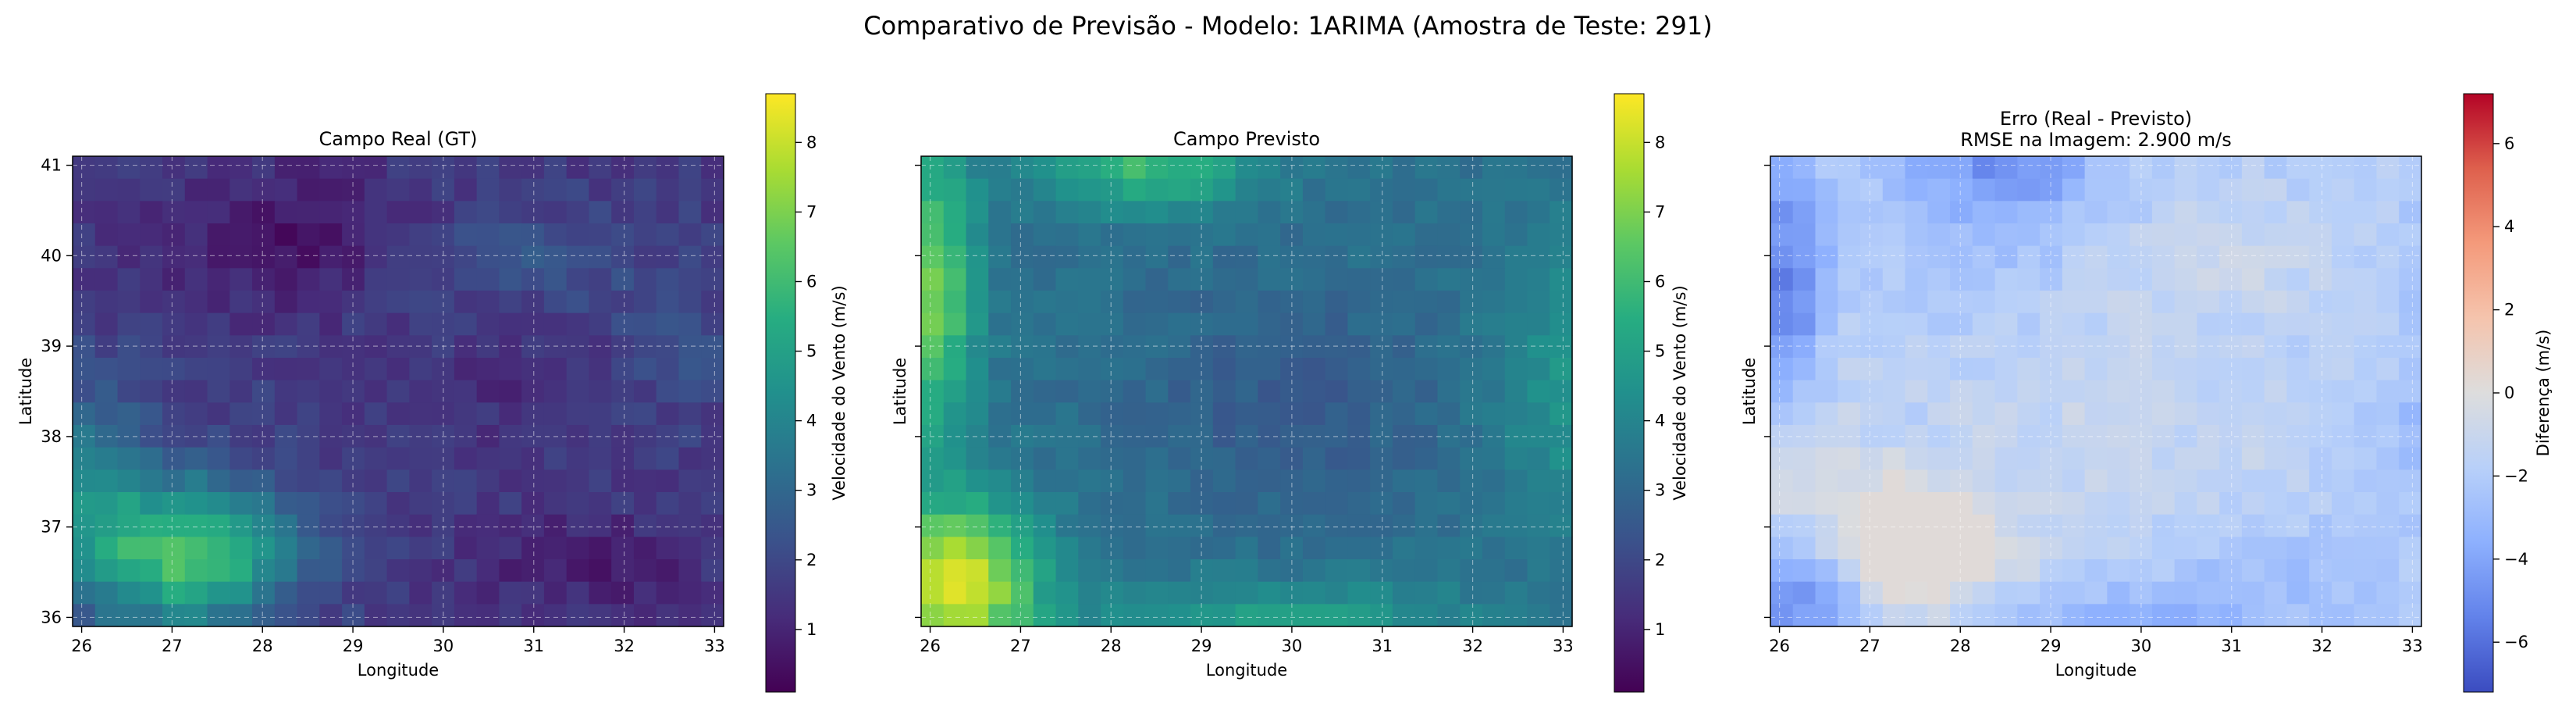  What do you see at coordinates (1247, 640) in the screenshot?
I see `x-tick-labels: 26 27 28 29 30 31 32 33` at bounding box center [1247, 640].